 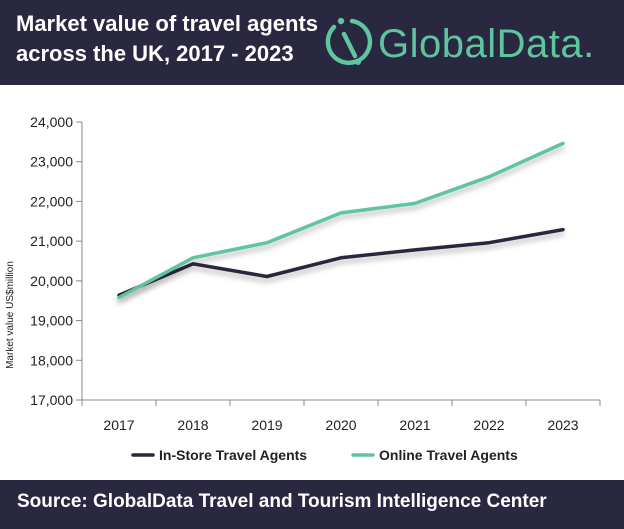 I want to click on y-tick-label: 18,000, so click(x=51, y=360).